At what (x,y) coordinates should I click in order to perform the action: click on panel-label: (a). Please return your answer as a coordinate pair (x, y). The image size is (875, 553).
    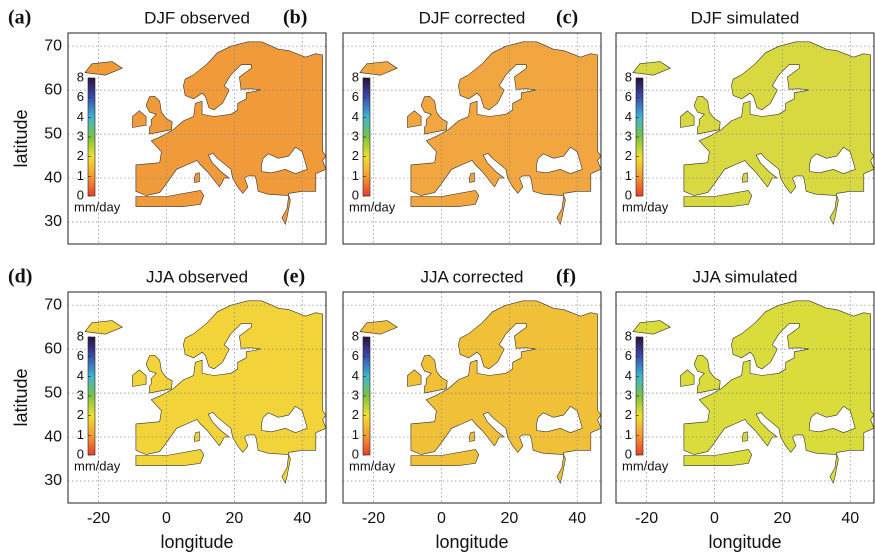
    Looking at the image, I should click on (19, 18).